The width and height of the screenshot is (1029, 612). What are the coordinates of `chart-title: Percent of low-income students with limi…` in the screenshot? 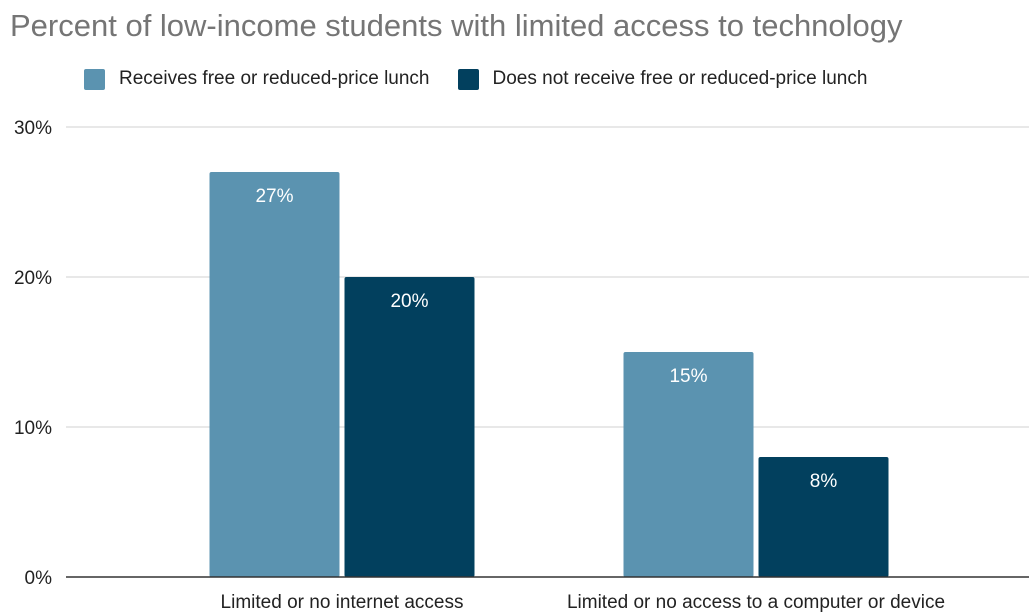 It's located at (456, 25).